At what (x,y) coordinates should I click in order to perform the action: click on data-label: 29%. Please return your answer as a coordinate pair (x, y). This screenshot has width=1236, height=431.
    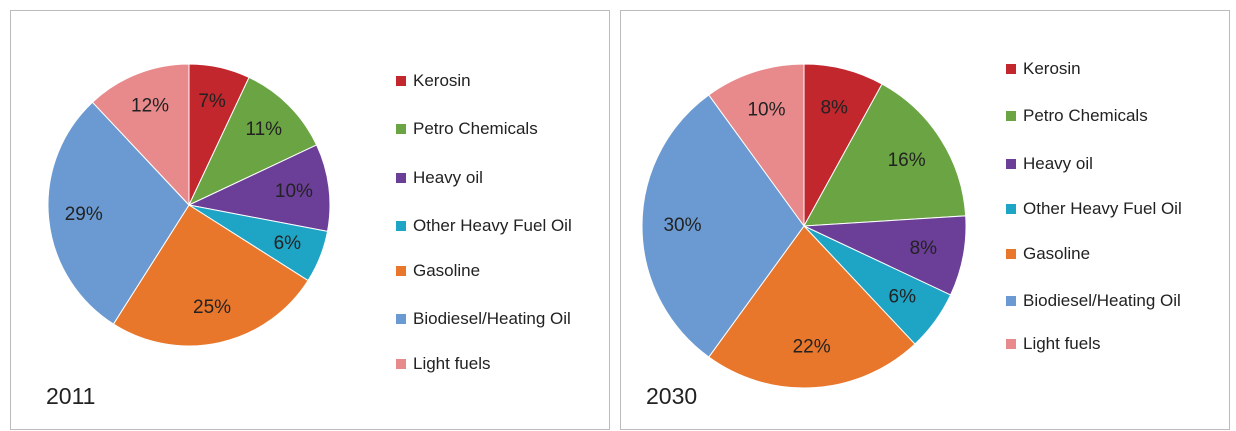
    Looking at the image, I should click on (84, 214).